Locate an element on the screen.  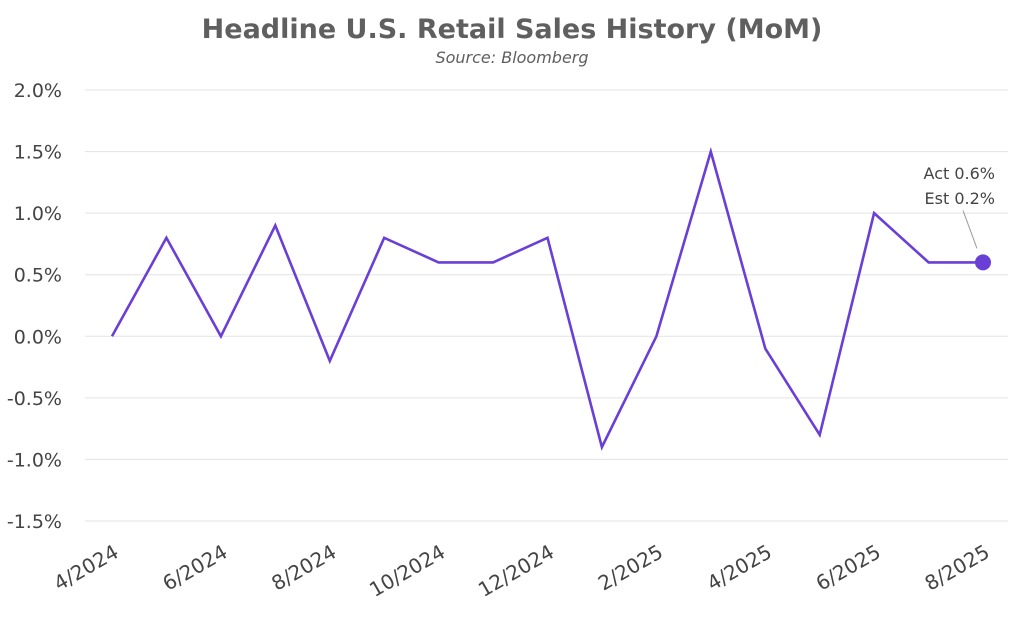
x-tick-label: 4/2025 is located at coordinates (739, 568).